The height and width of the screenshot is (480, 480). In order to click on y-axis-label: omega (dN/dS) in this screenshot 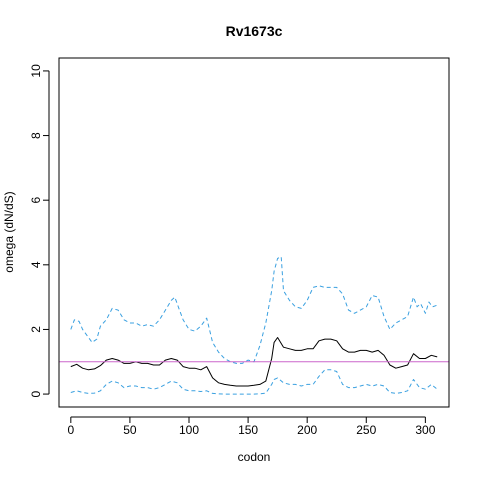, I will do `click(9, 231)`.